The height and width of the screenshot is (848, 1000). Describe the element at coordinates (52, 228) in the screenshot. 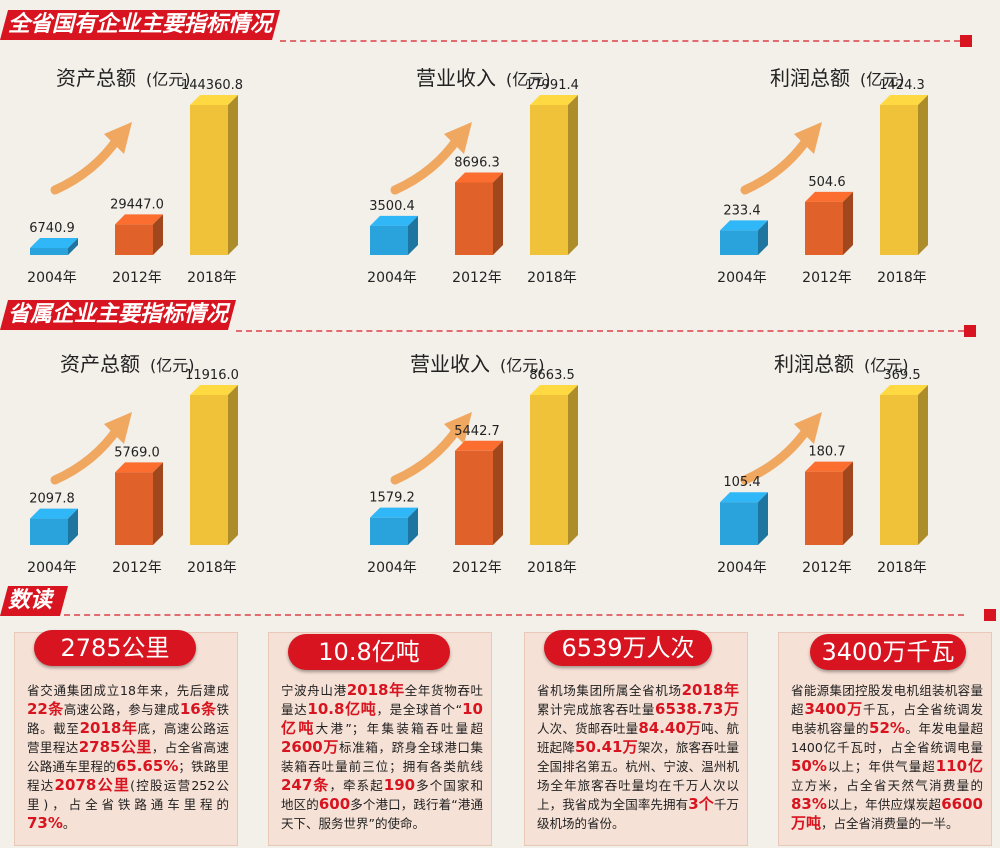

I see `data-label: 6740.9` at that location.